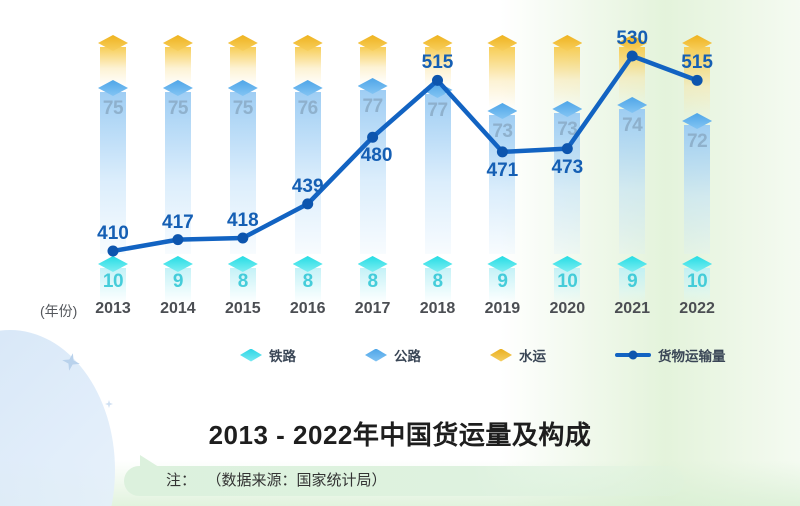 This screenshot has width=800, height=506. What do you see at coordinates (113, 233) in the screenshot?
I see `line-value-label: 410` at bounding box center [113, 233].